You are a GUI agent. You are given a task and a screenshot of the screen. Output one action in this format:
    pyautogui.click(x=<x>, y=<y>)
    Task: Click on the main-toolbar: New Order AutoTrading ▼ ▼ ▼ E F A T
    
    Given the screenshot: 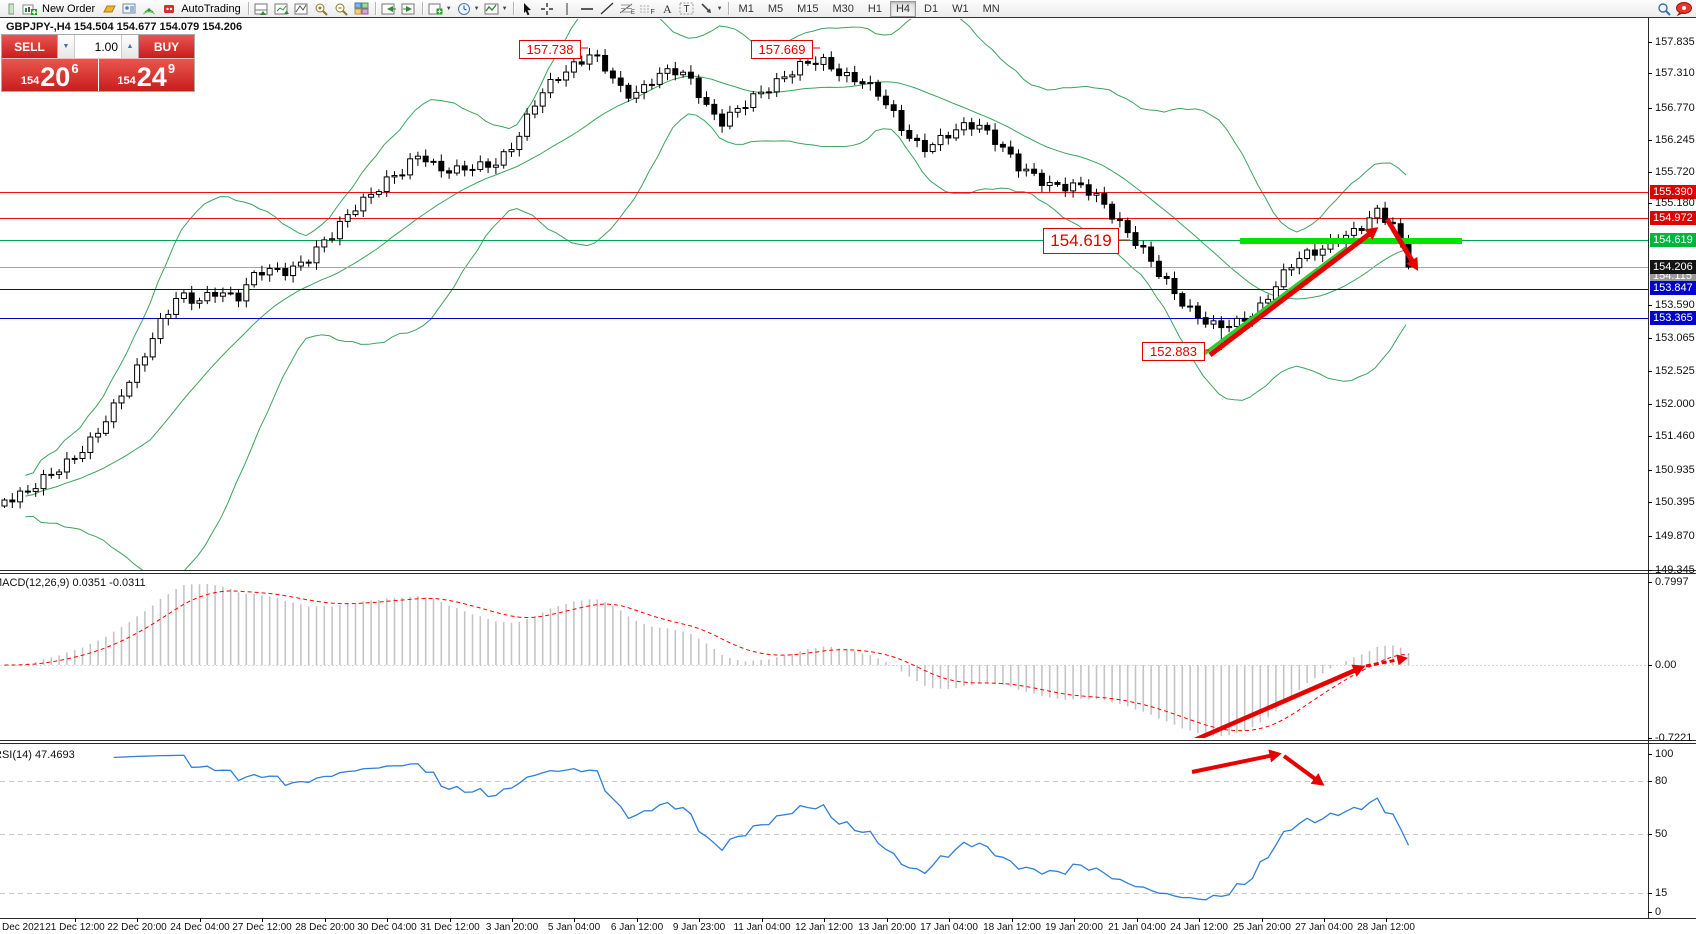 What is the action you would take?
    pyautogui.click(x=848, y=9)
    